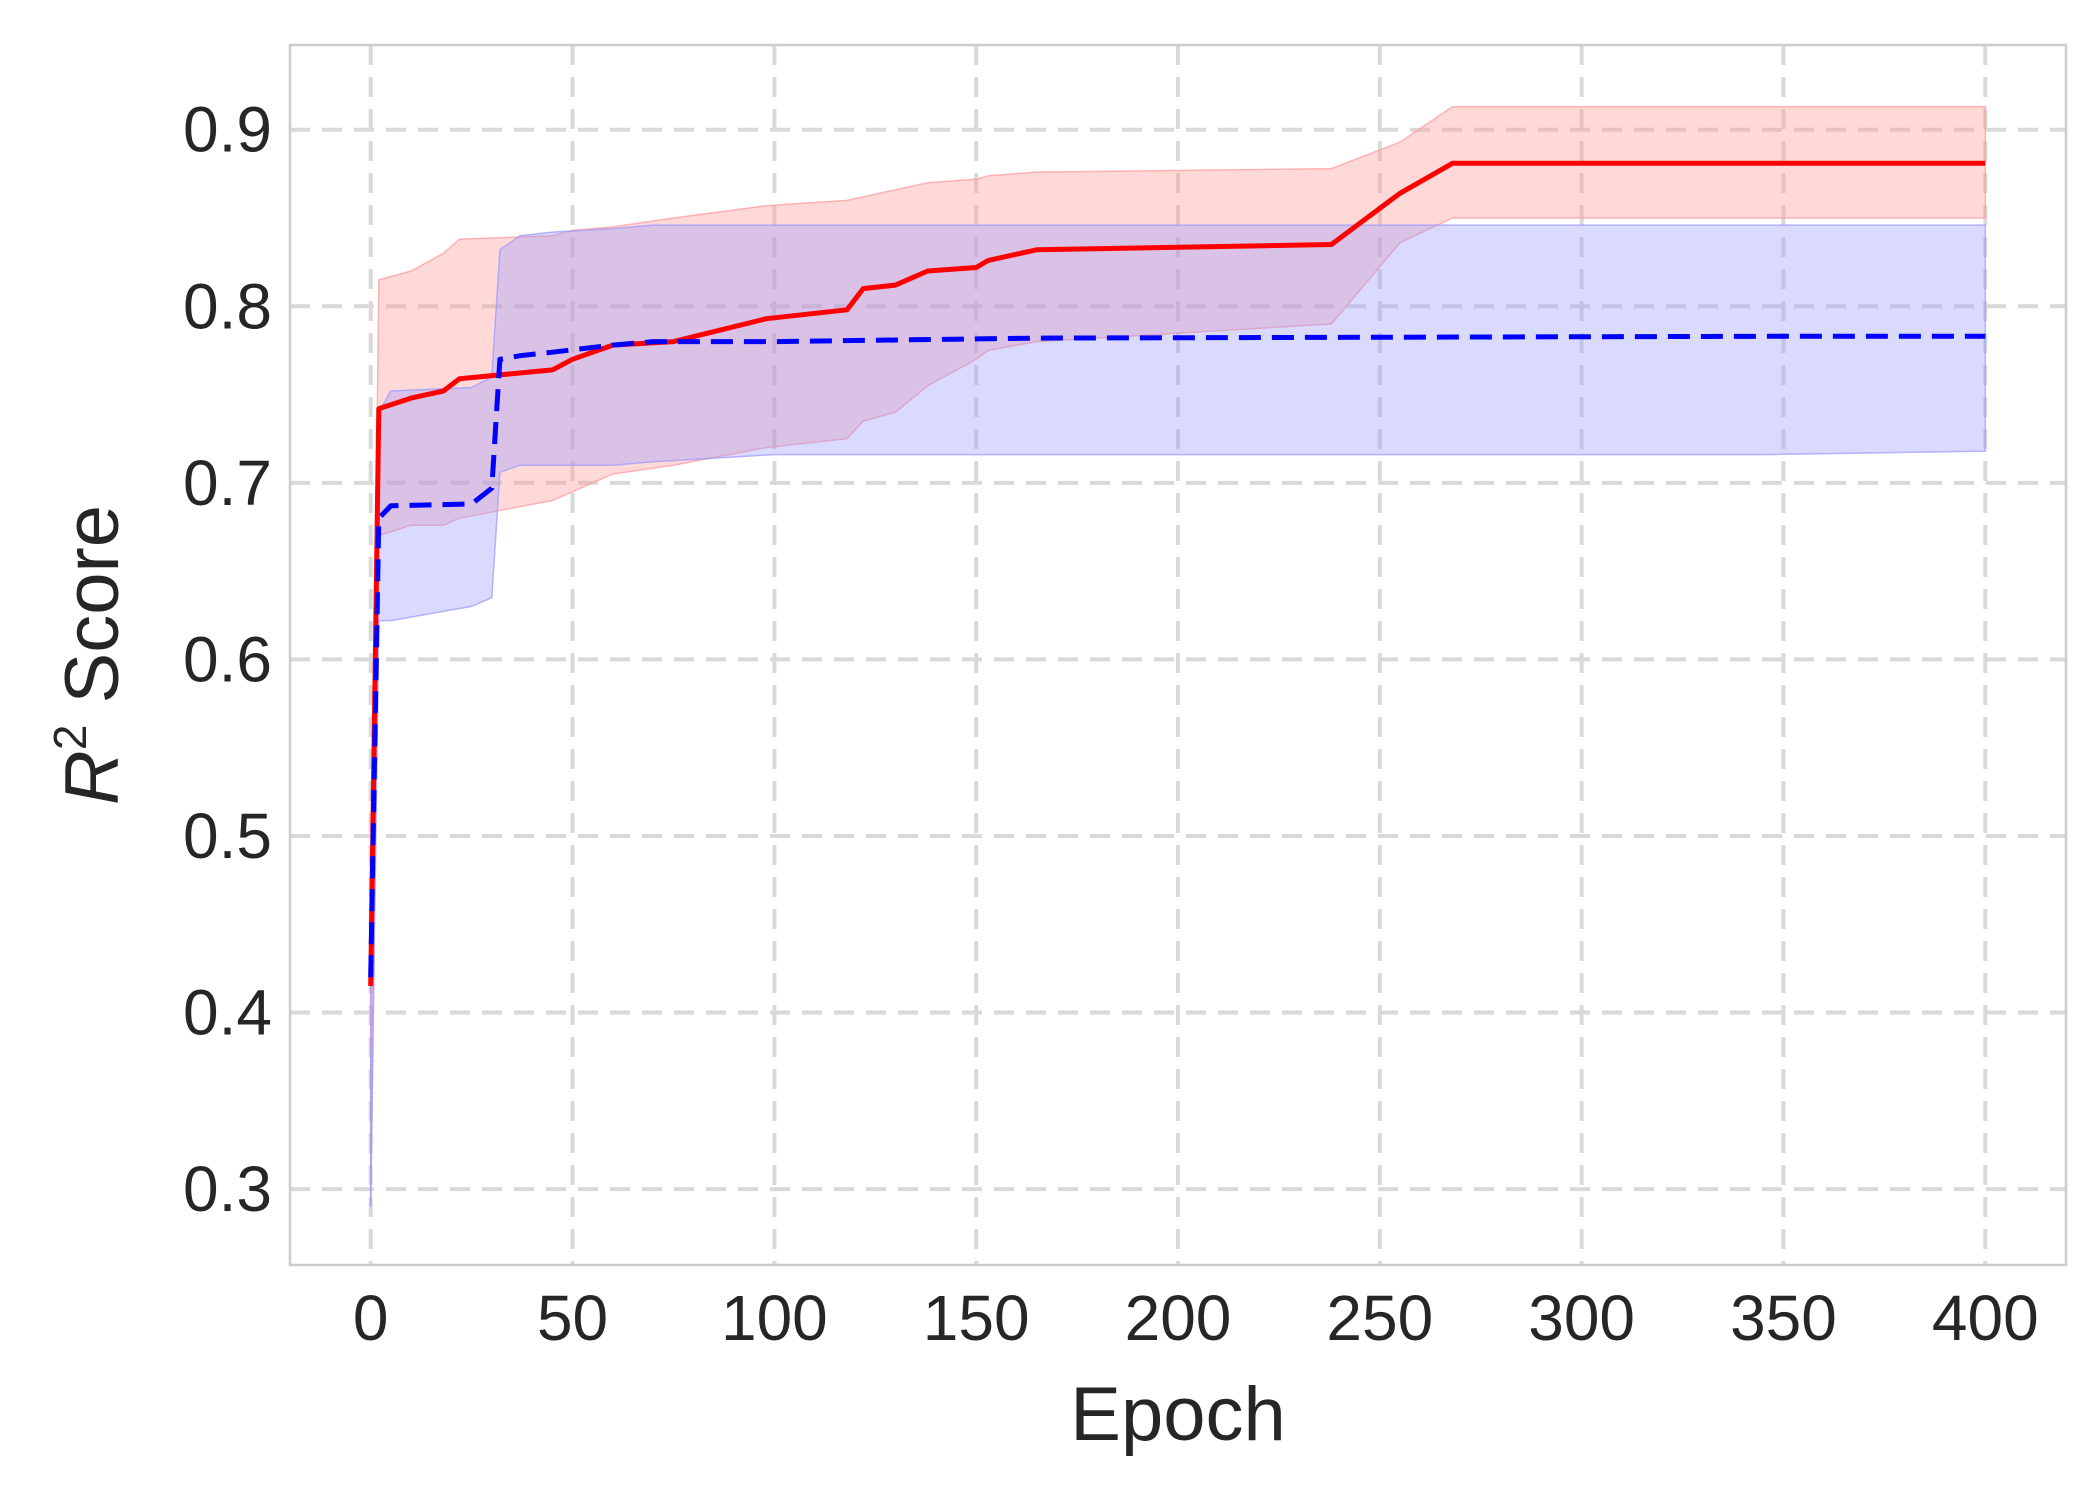  Describe the element at coordinates (1178, 1318) in the screenshot. I see `x-tick-label: 200` at that location.